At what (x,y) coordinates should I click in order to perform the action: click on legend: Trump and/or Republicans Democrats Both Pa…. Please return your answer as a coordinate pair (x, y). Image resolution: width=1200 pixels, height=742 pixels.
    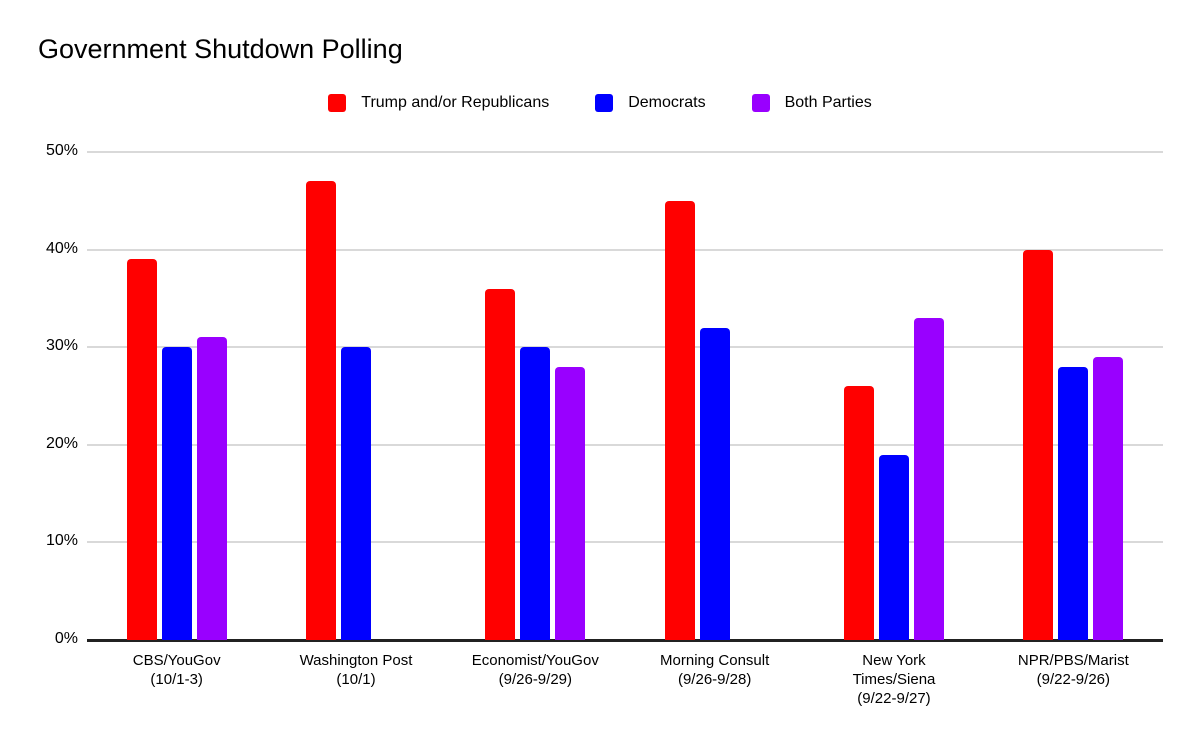
    Looking at the image, I should click on (600, 103).